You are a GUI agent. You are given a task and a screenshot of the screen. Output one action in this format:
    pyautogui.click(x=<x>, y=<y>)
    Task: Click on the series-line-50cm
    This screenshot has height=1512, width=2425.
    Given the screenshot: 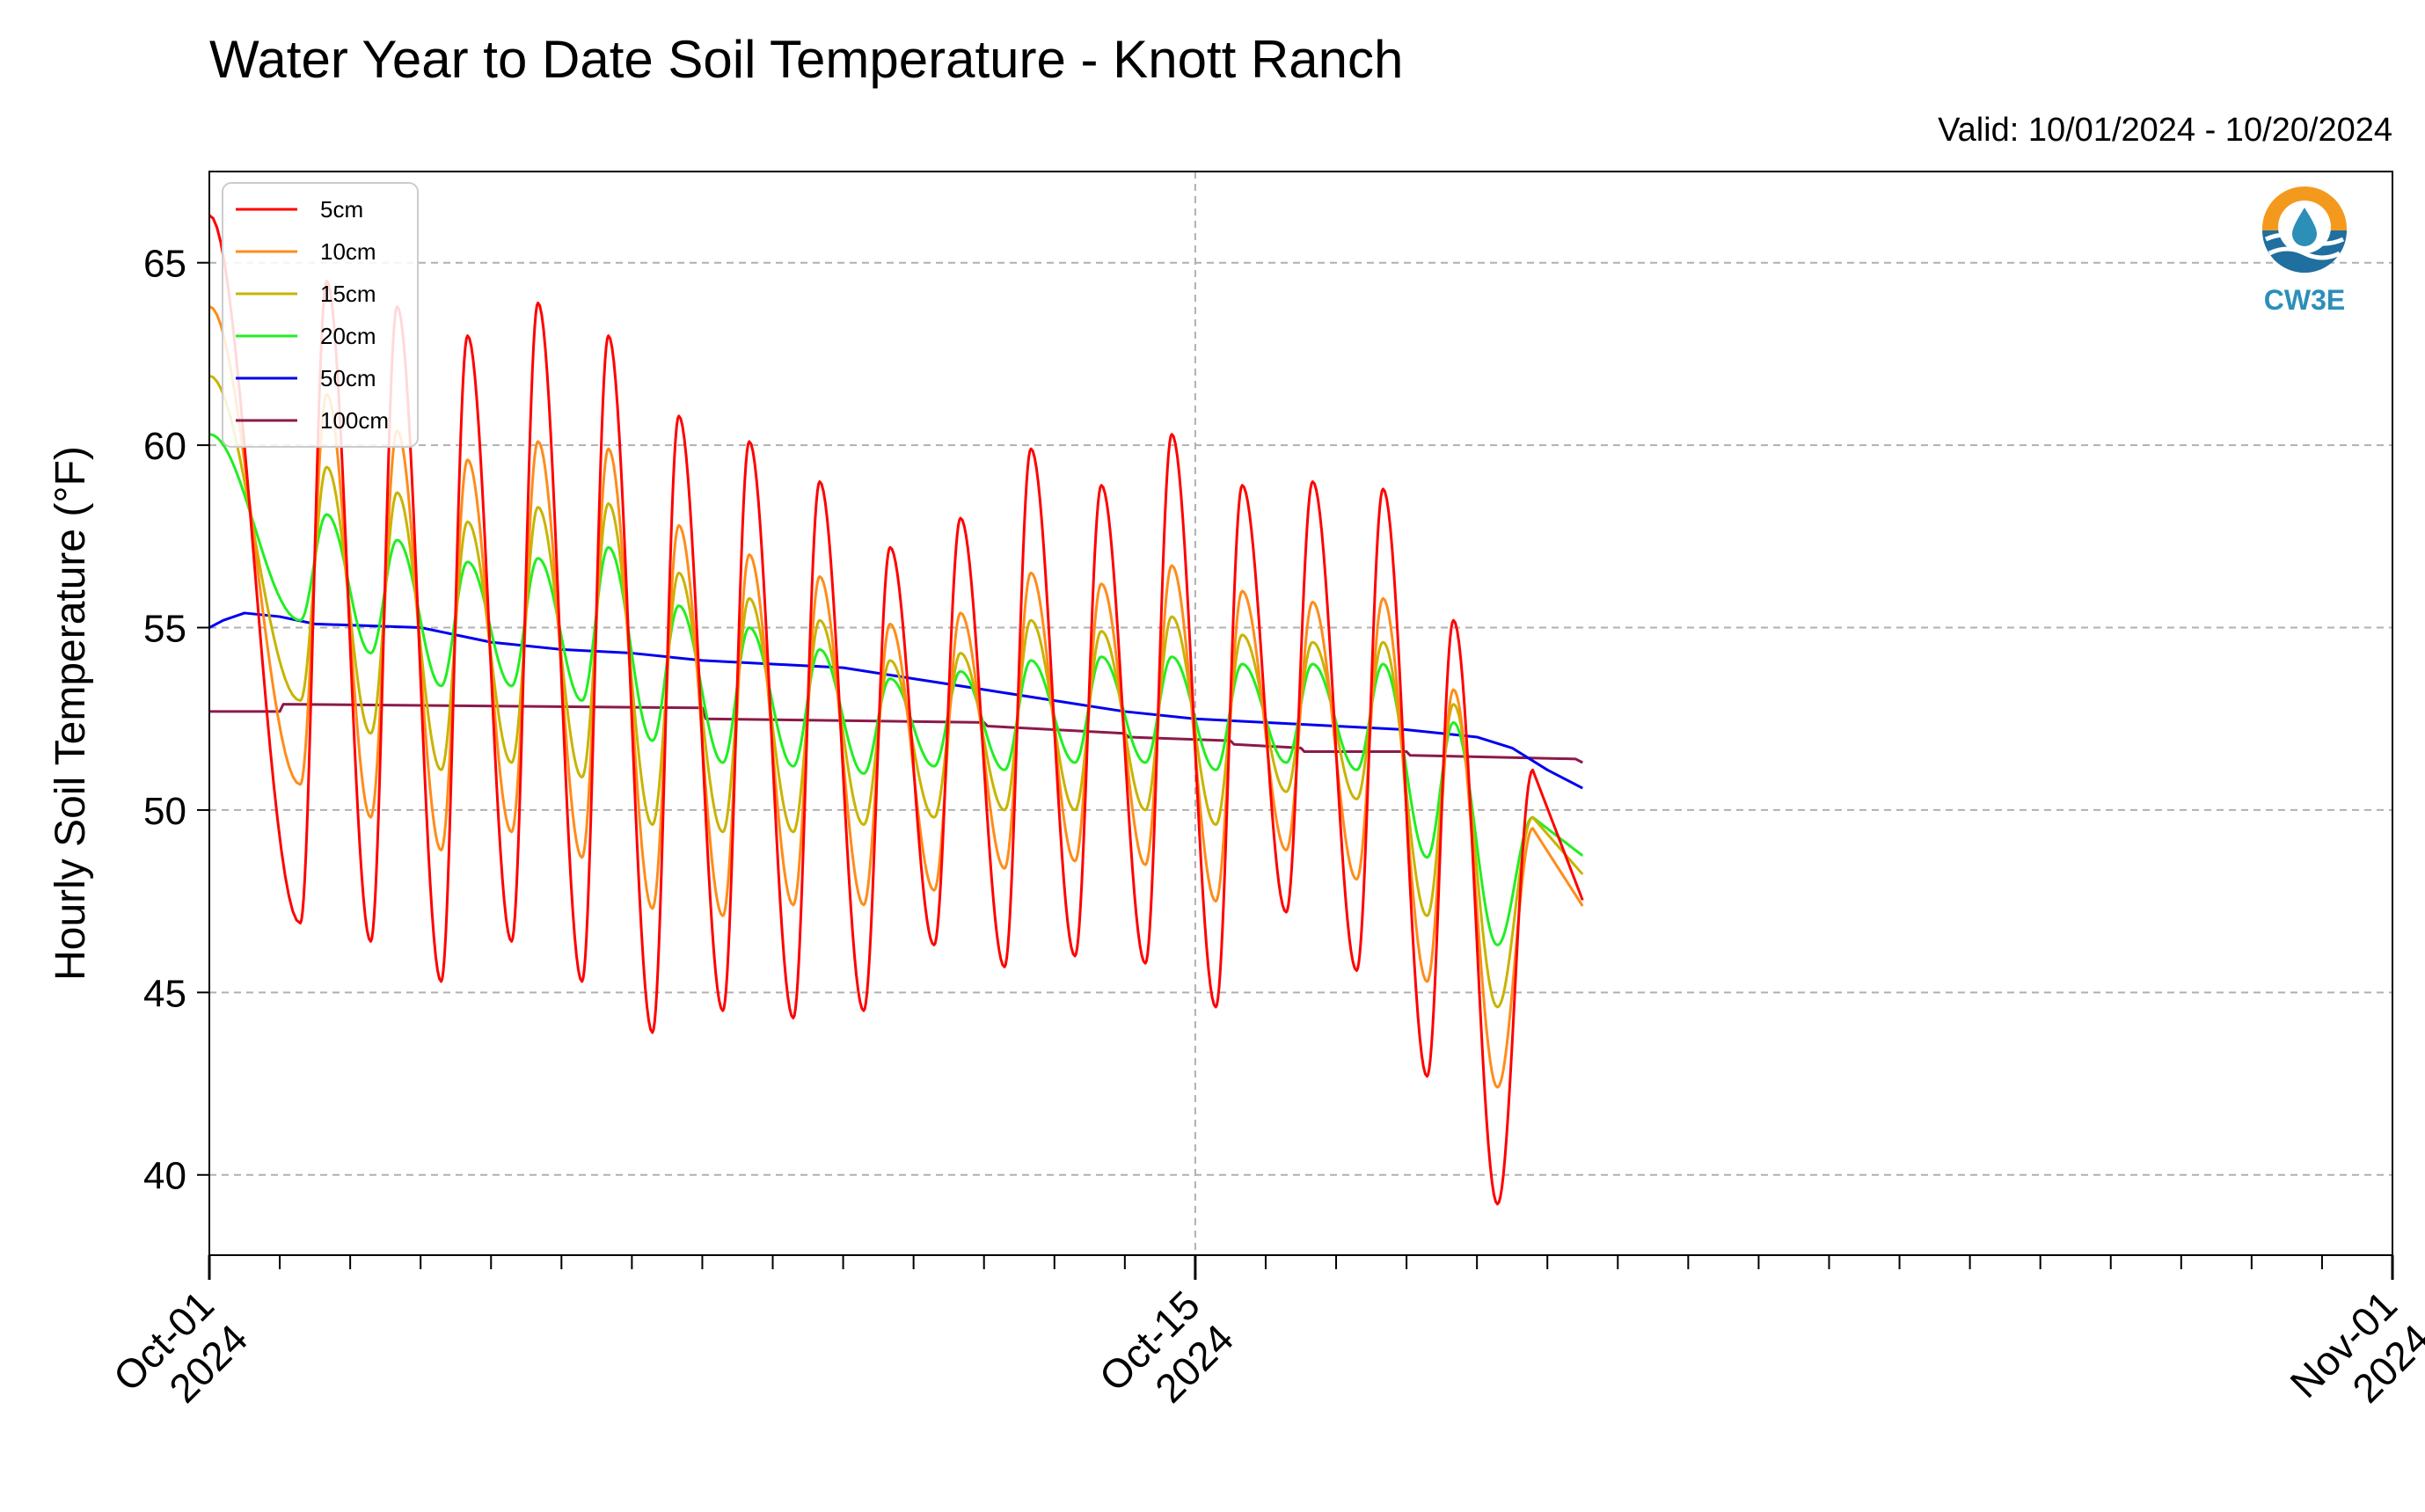 What is the action you would take?
    pyautogui.click(x=895, y=700)
    